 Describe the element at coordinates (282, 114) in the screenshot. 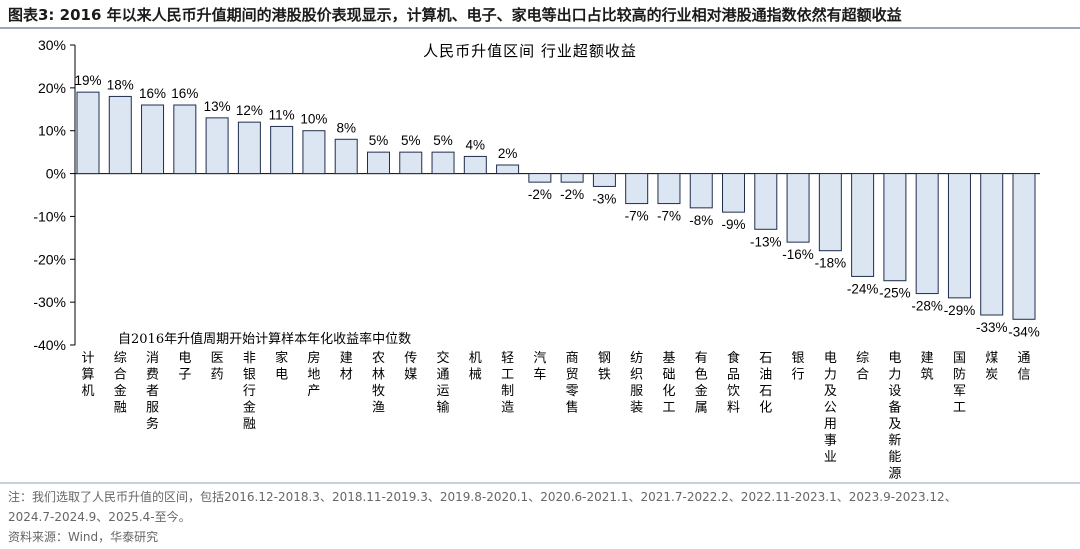

I see `data-label: 11%` at that location.